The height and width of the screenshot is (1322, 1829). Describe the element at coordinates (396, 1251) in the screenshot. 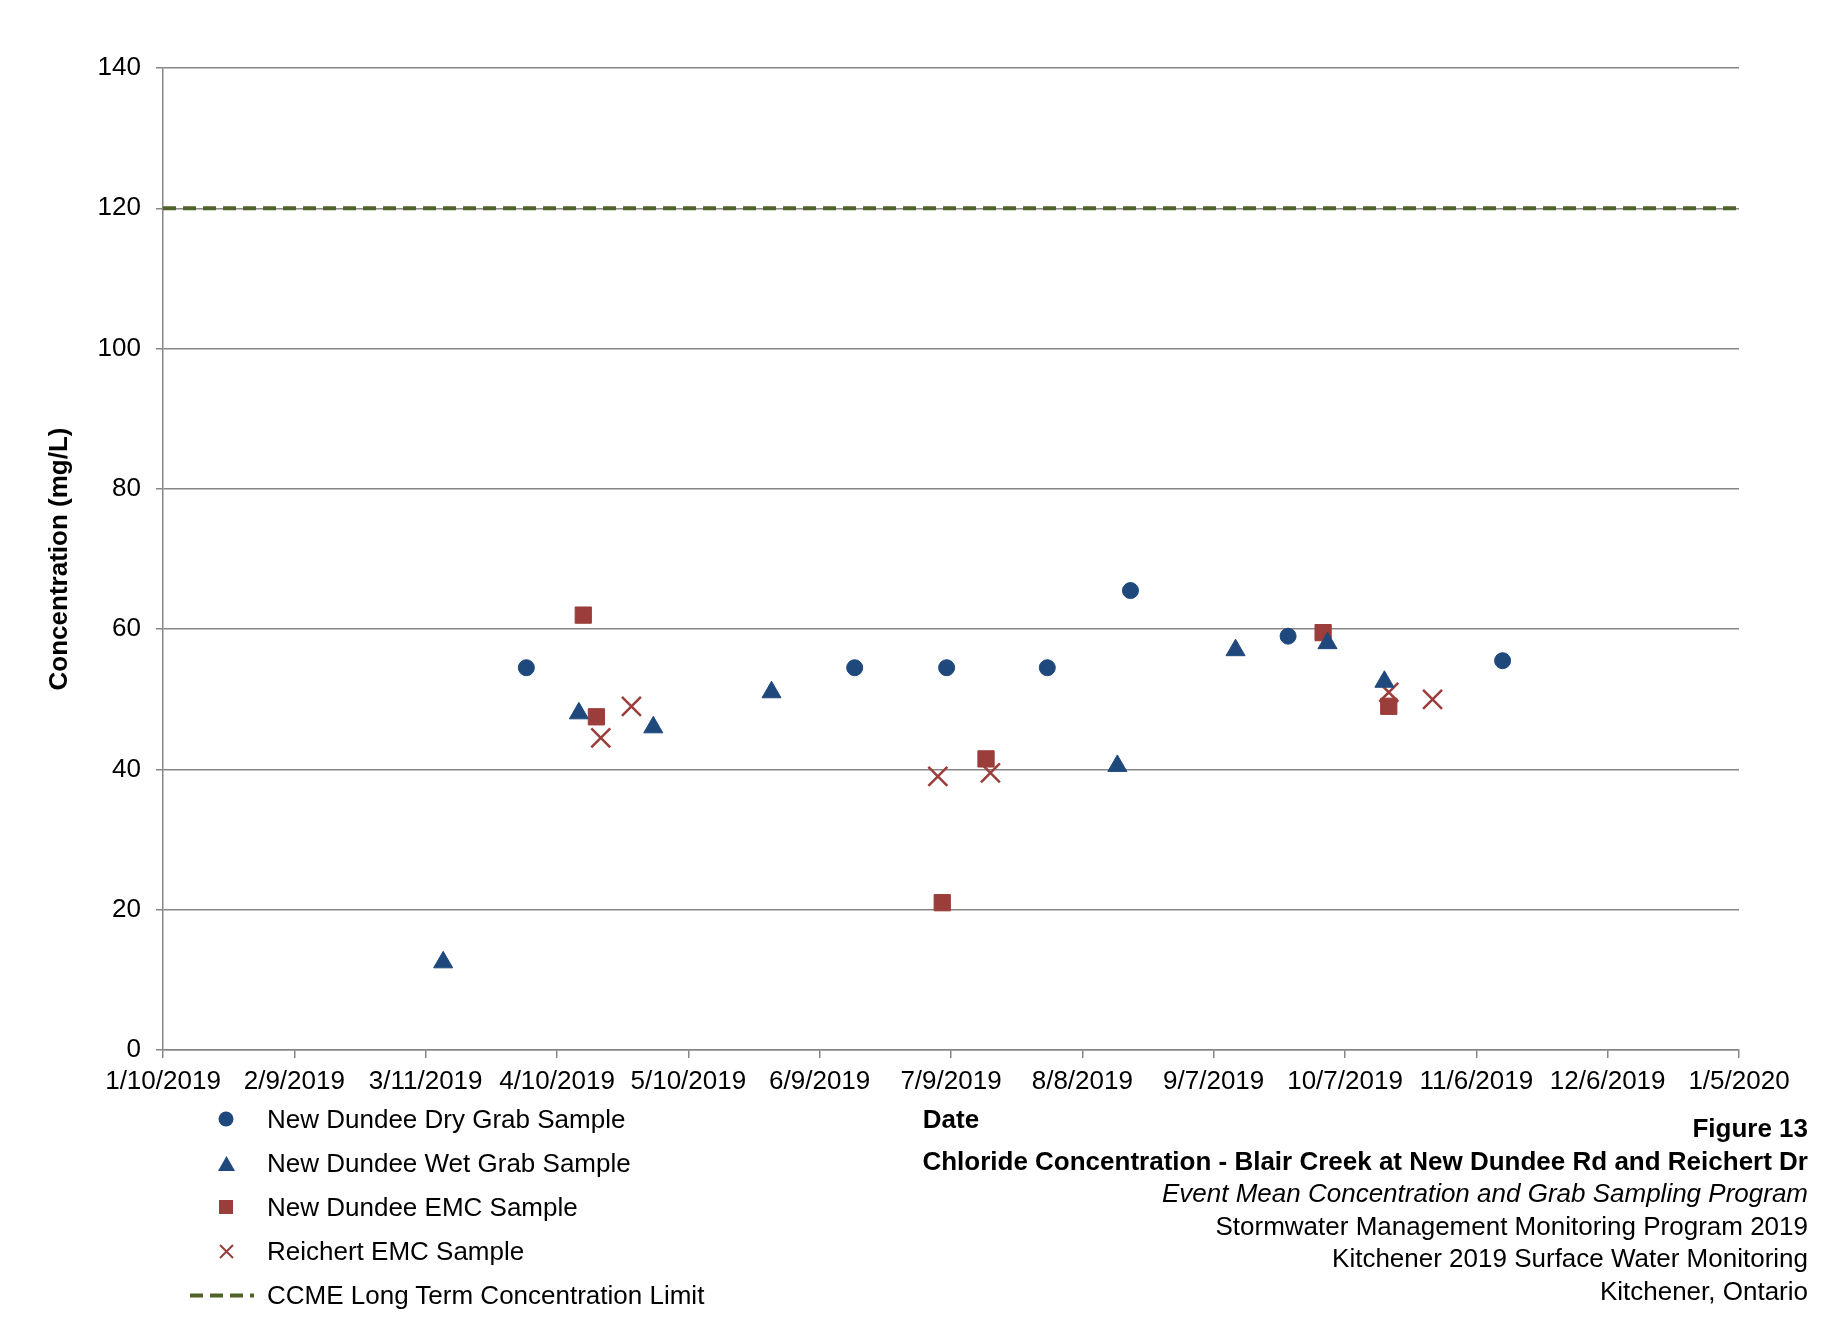

I see `legend-label: Reichert EMC Sample` at that location.